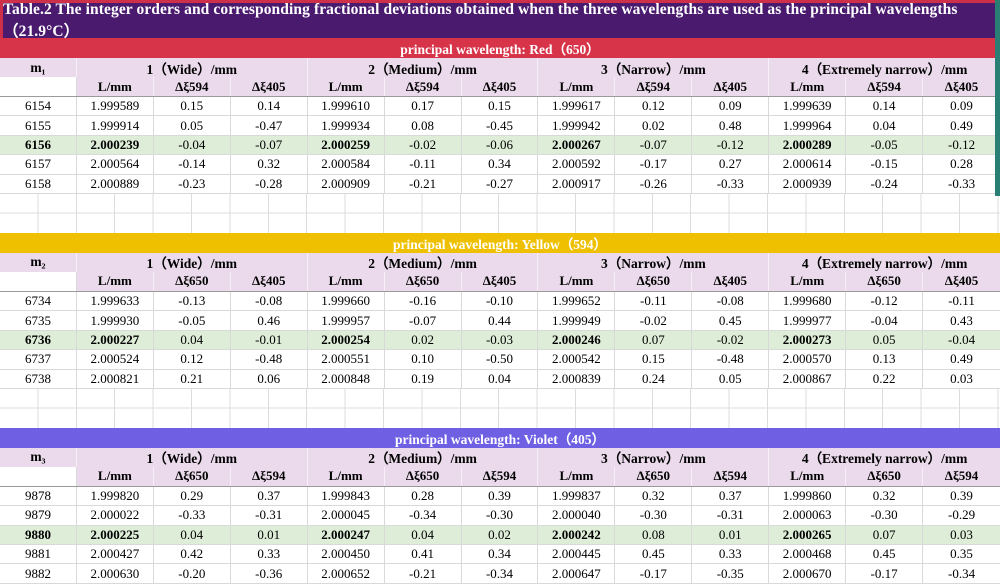 The height and width of the screenshot is (584, 1000). What do you see at coordinates (808, 496) in the screenshot?
I see `data-cell: 1.999860` at bounding box center [808, 496].